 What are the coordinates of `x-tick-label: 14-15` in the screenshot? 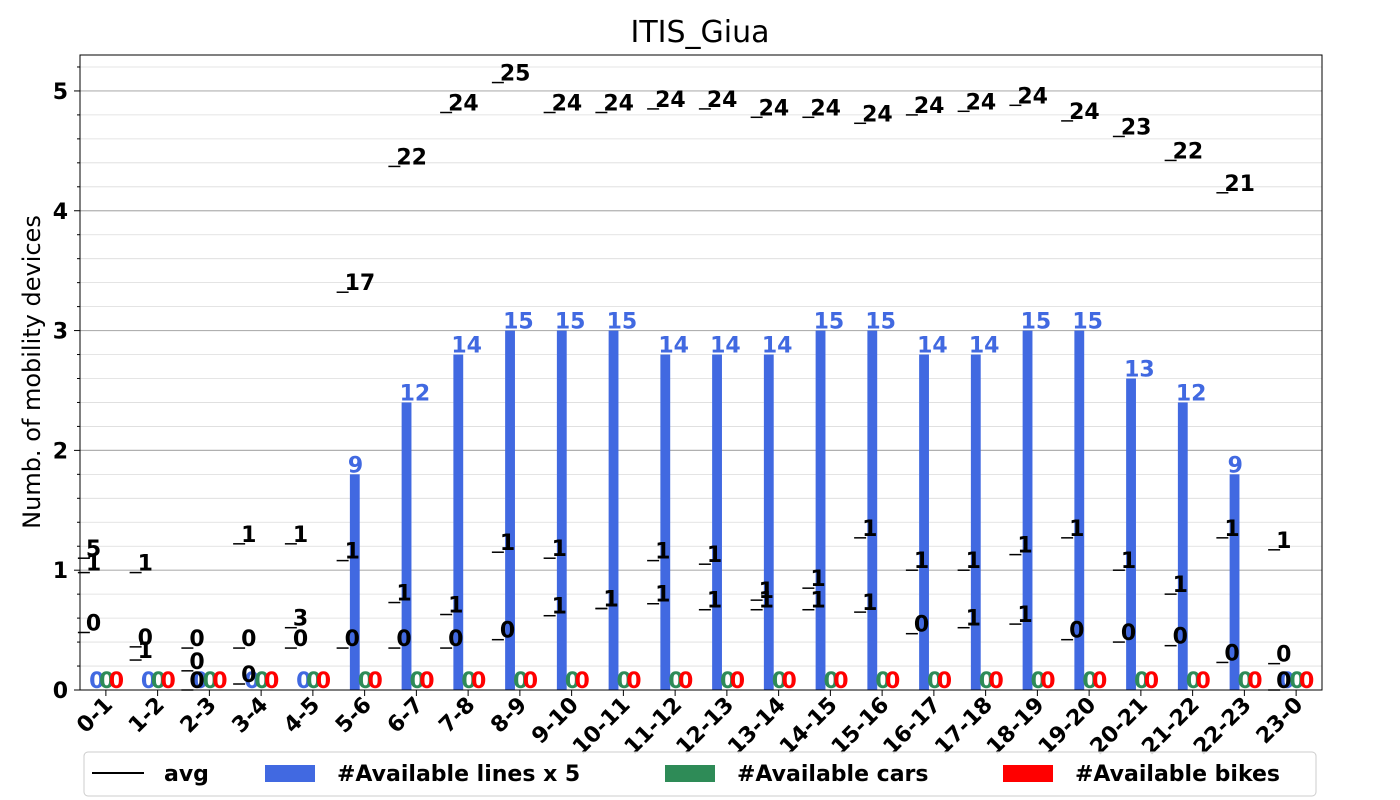 It's located at (808, 726).